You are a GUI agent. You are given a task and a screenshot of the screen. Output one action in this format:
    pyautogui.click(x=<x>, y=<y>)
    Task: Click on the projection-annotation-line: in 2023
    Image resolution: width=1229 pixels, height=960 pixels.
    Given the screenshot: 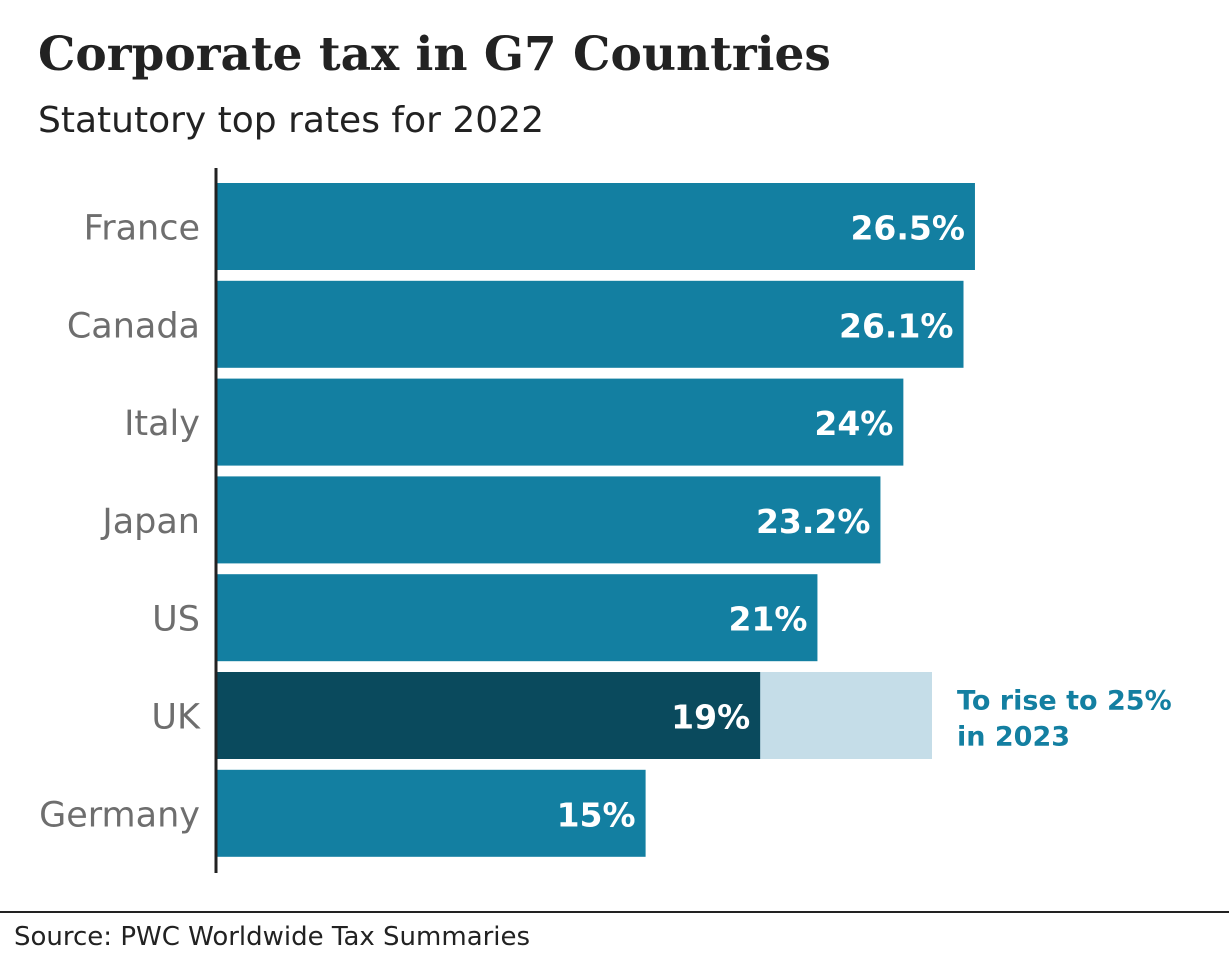 What is the action you would take?
    pyautogui.click(x=1013, y=737)
    